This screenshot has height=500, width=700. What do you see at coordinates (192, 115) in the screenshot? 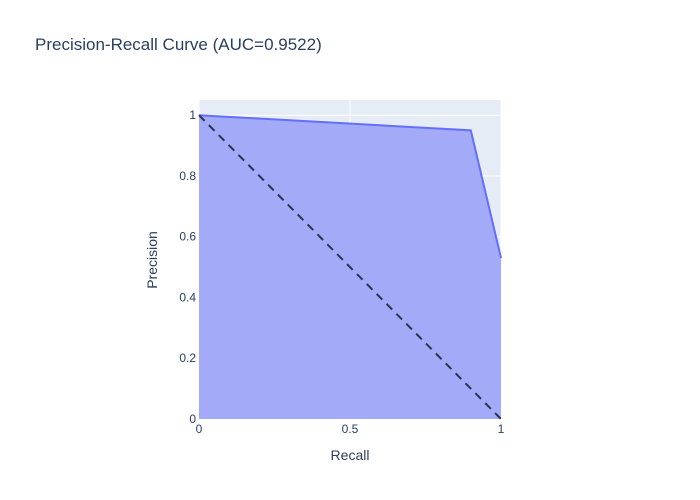
I see `y-tick-label: 1` at bounding box center [192, 115].